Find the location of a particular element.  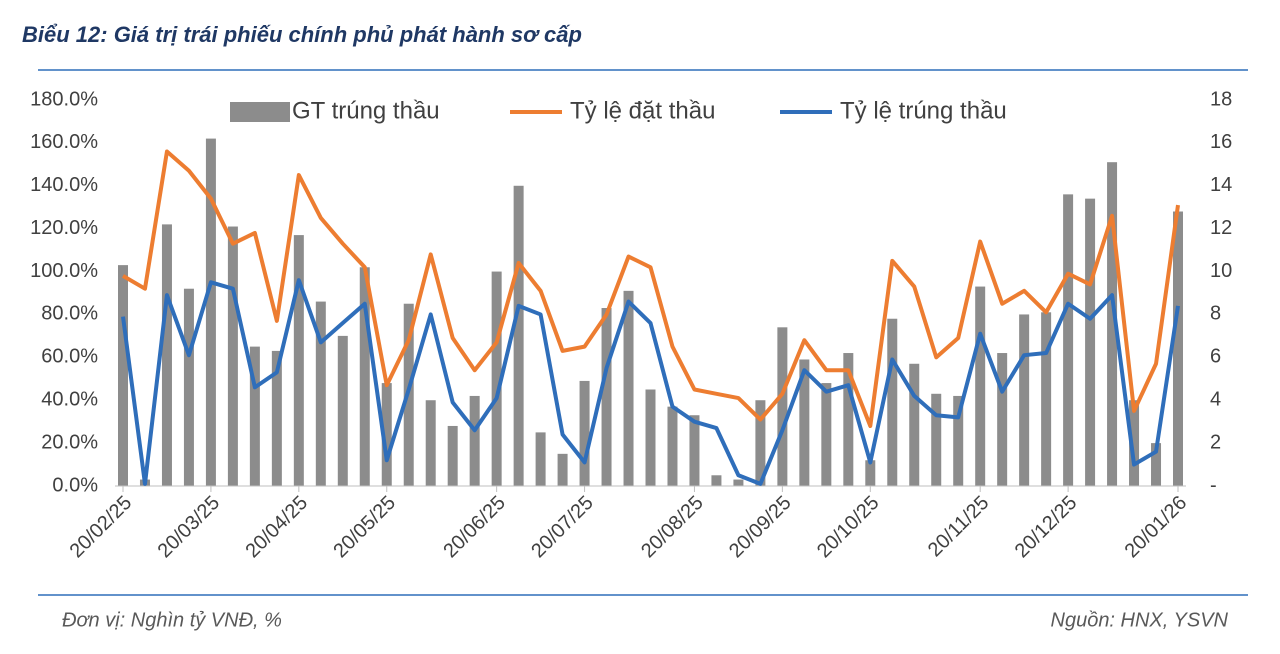

y2-tick-label: 2 is located at coordinates (1215, 442).